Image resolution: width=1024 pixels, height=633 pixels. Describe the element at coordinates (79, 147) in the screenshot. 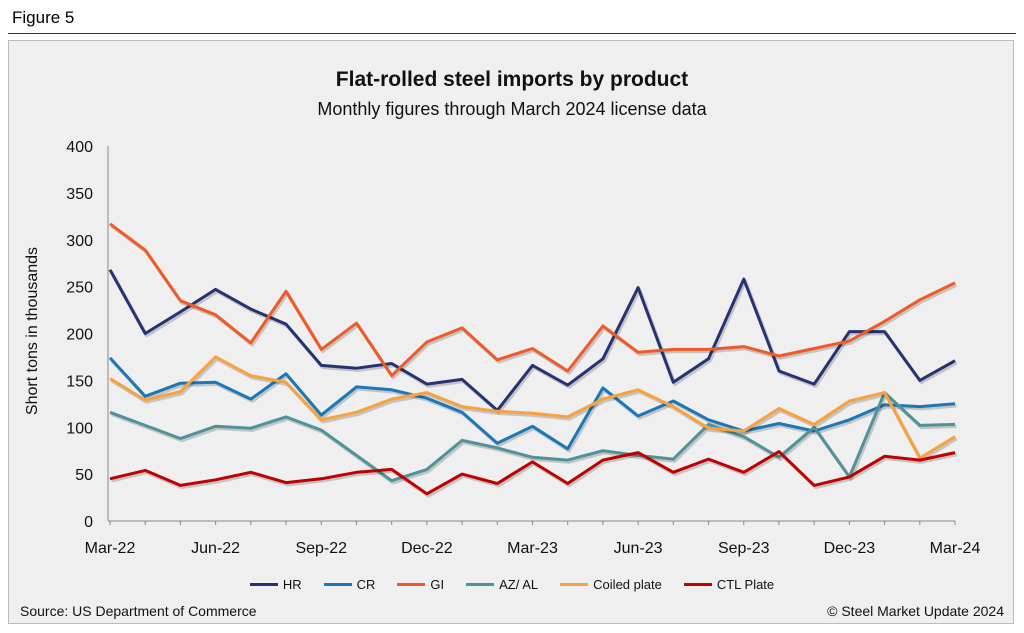

I see `y-tick-label: 400` at that location.